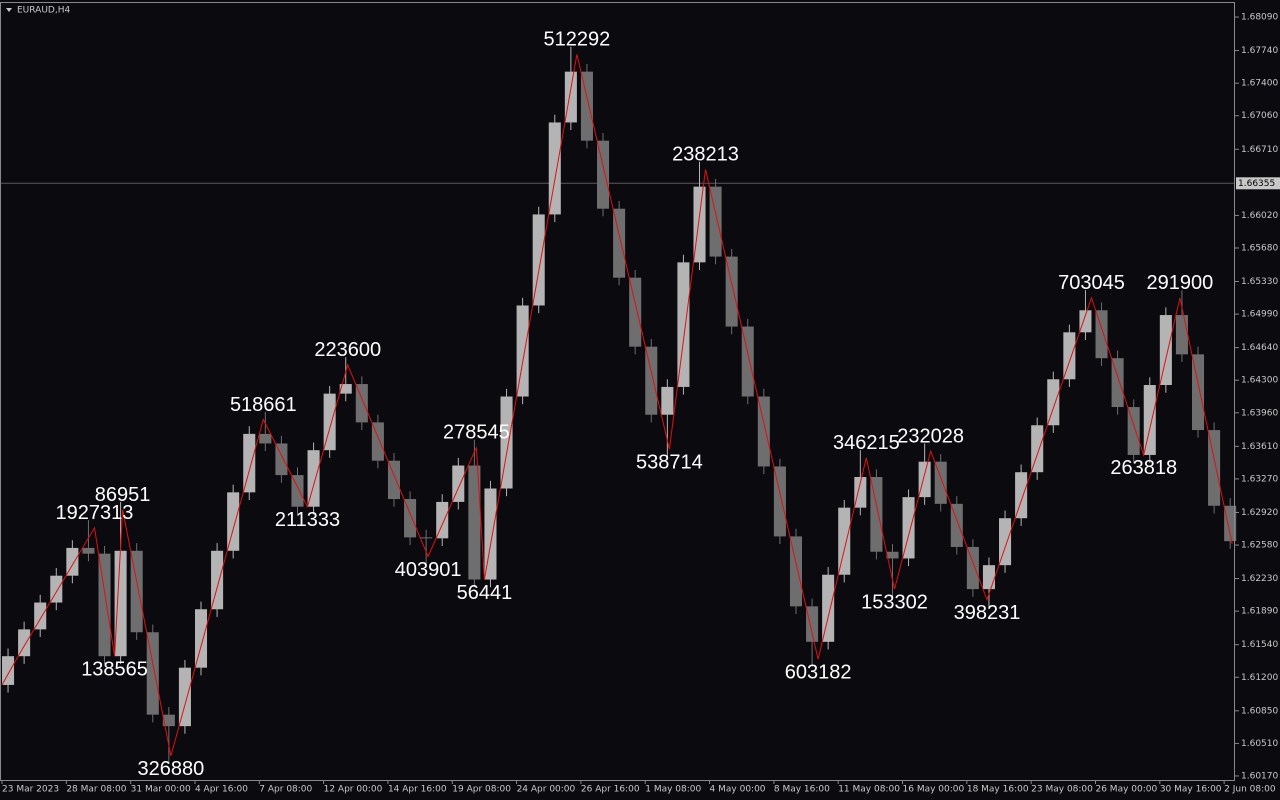  I want to click on x-tick-label: 12 Apr 00:00, so click(353, 790).